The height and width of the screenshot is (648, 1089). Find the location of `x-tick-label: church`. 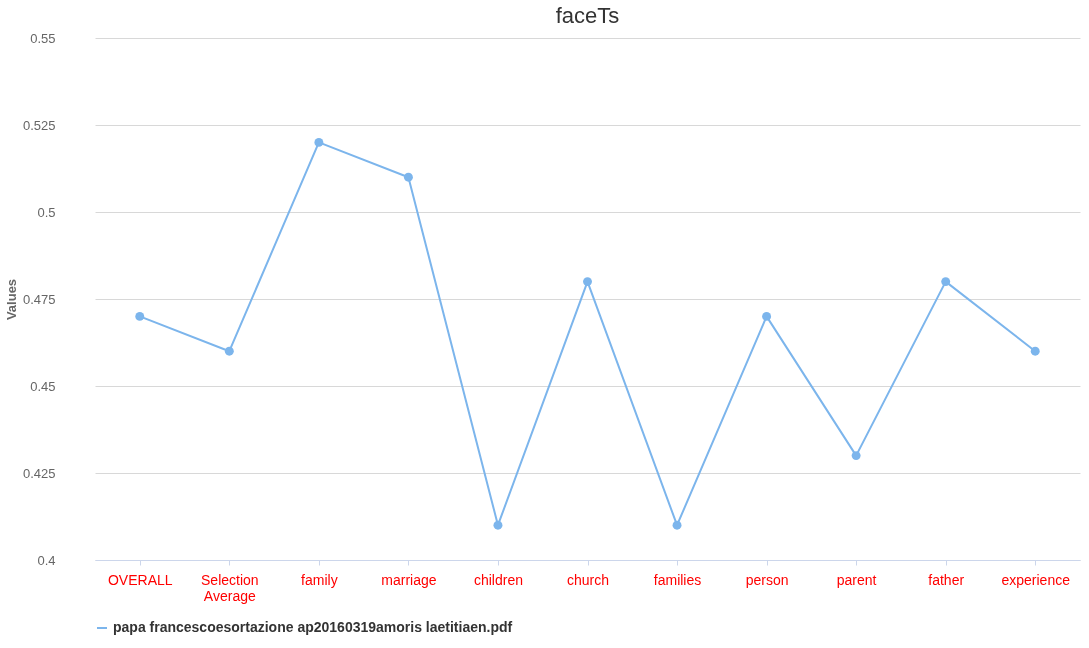

x-tick-label: church is located at coordinates (588, 579).